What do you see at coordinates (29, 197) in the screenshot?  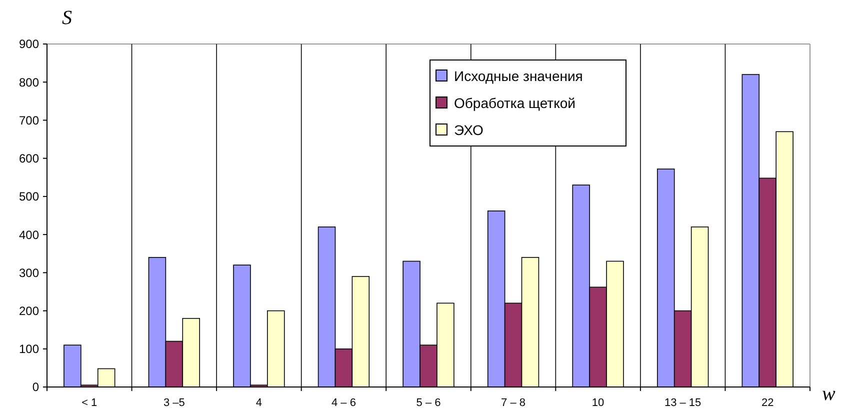 I see `y-tick-label: 500` at bounding box center [29, 197].